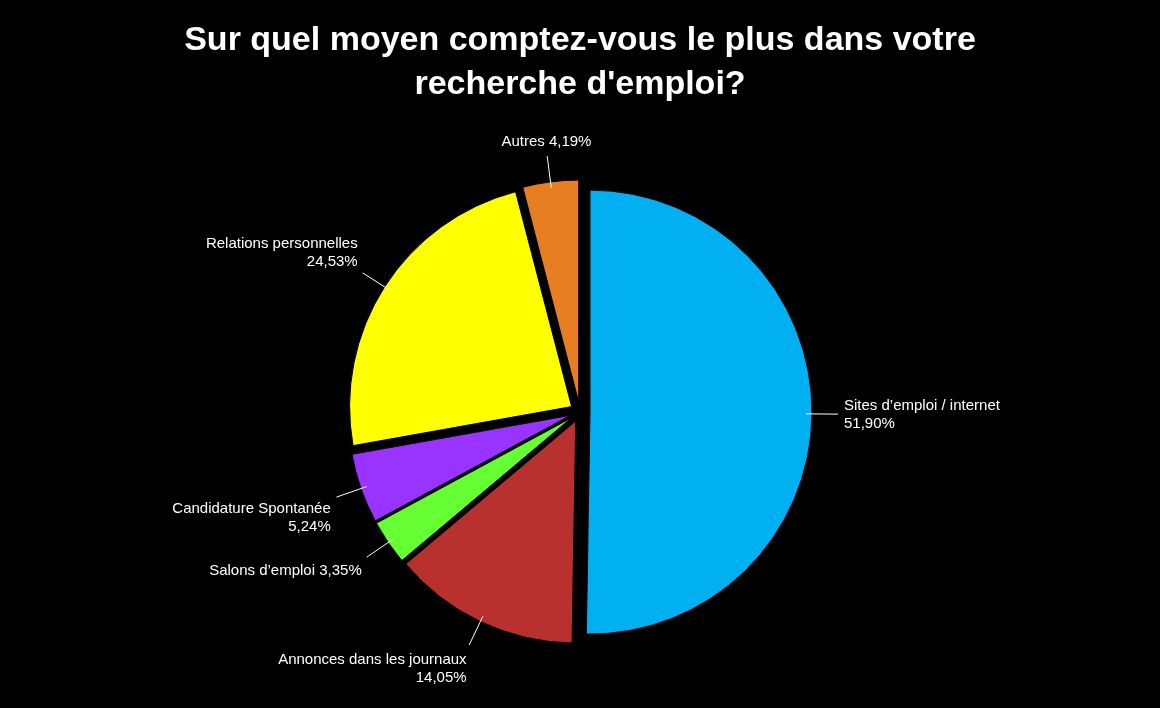 This screenshot has width=1160, height=708. What do you see at coordinates (373, 659) in the screenshot?
I see `slice-label: Annonces dans les journaux` at bounding box center [373, 659].